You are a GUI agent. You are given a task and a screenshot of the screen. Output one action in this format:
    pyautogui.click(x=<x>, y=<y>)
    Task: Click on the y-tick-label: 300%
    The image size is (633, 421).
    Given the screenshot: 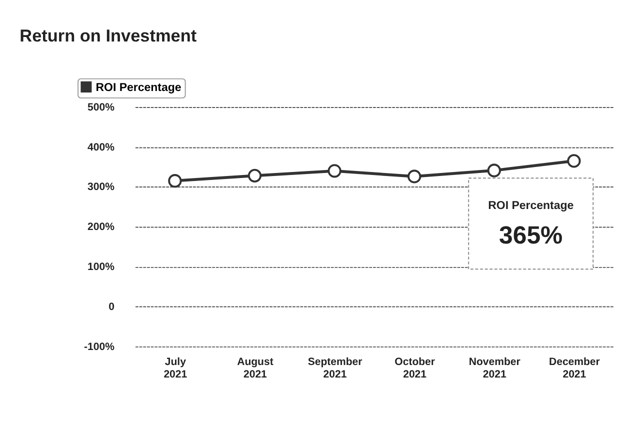 What is the action you would take?
    pyautogui.click(x=102, y=187)
    